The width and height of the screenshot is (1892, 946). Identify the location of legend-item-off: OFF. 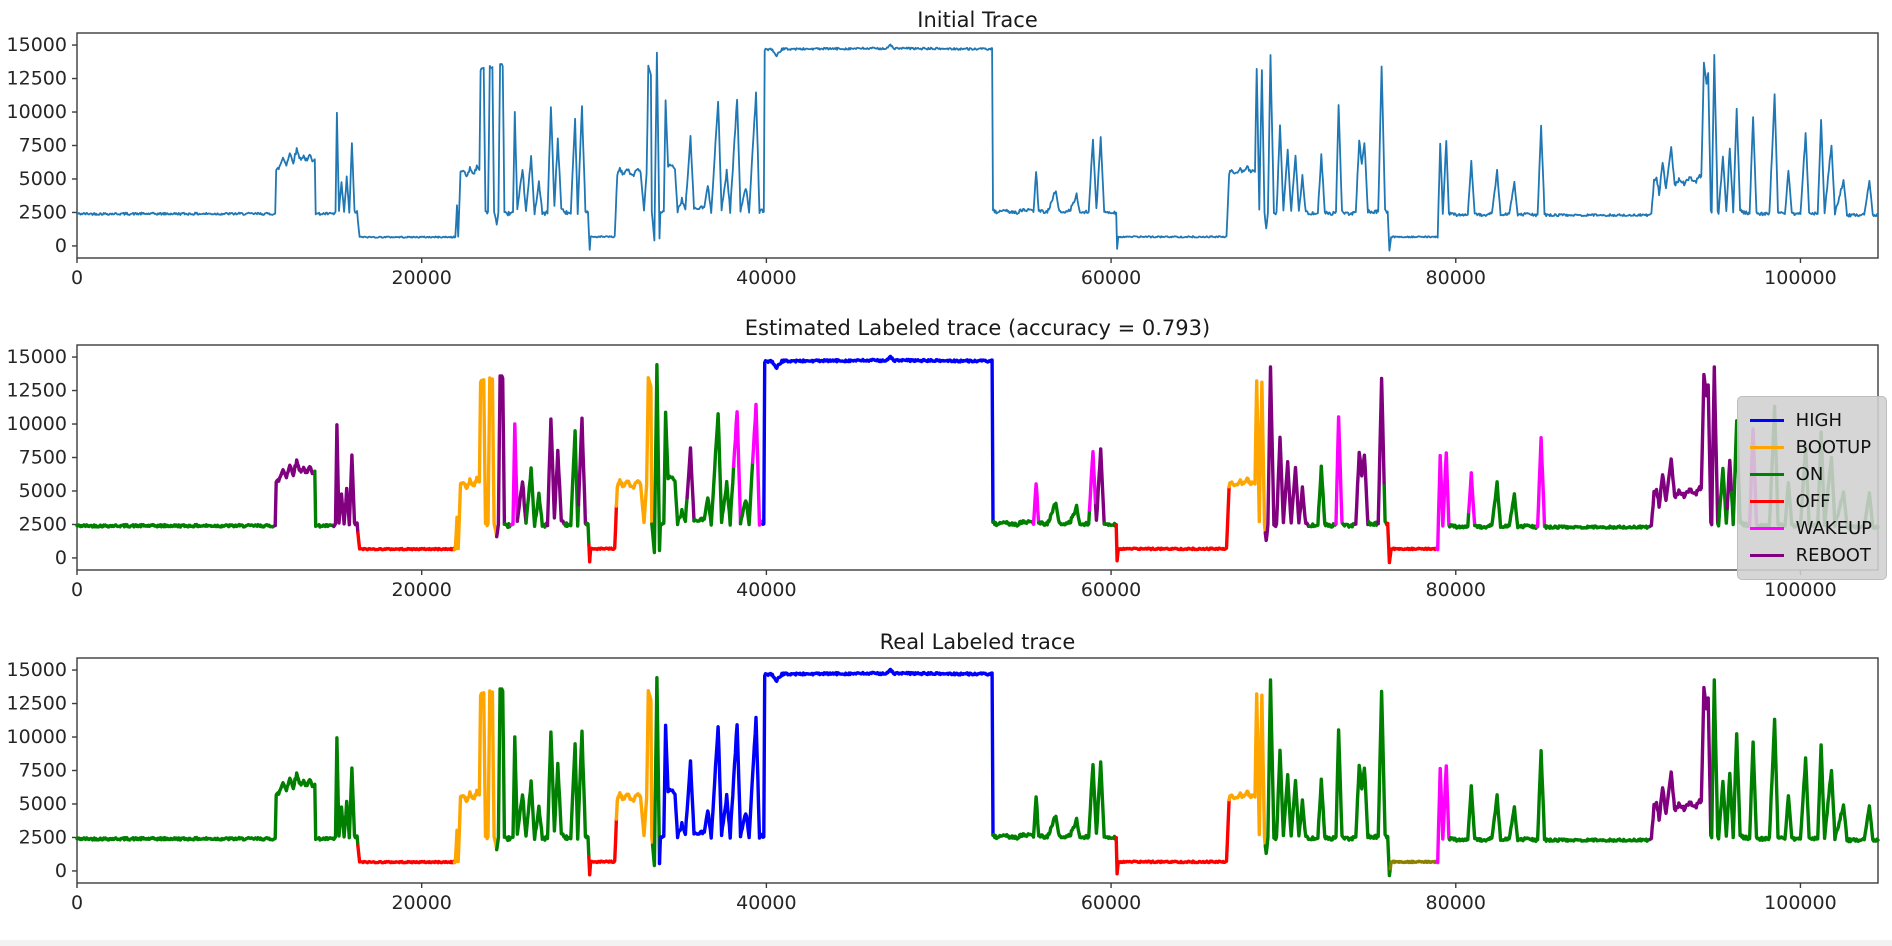
(1810, 501).